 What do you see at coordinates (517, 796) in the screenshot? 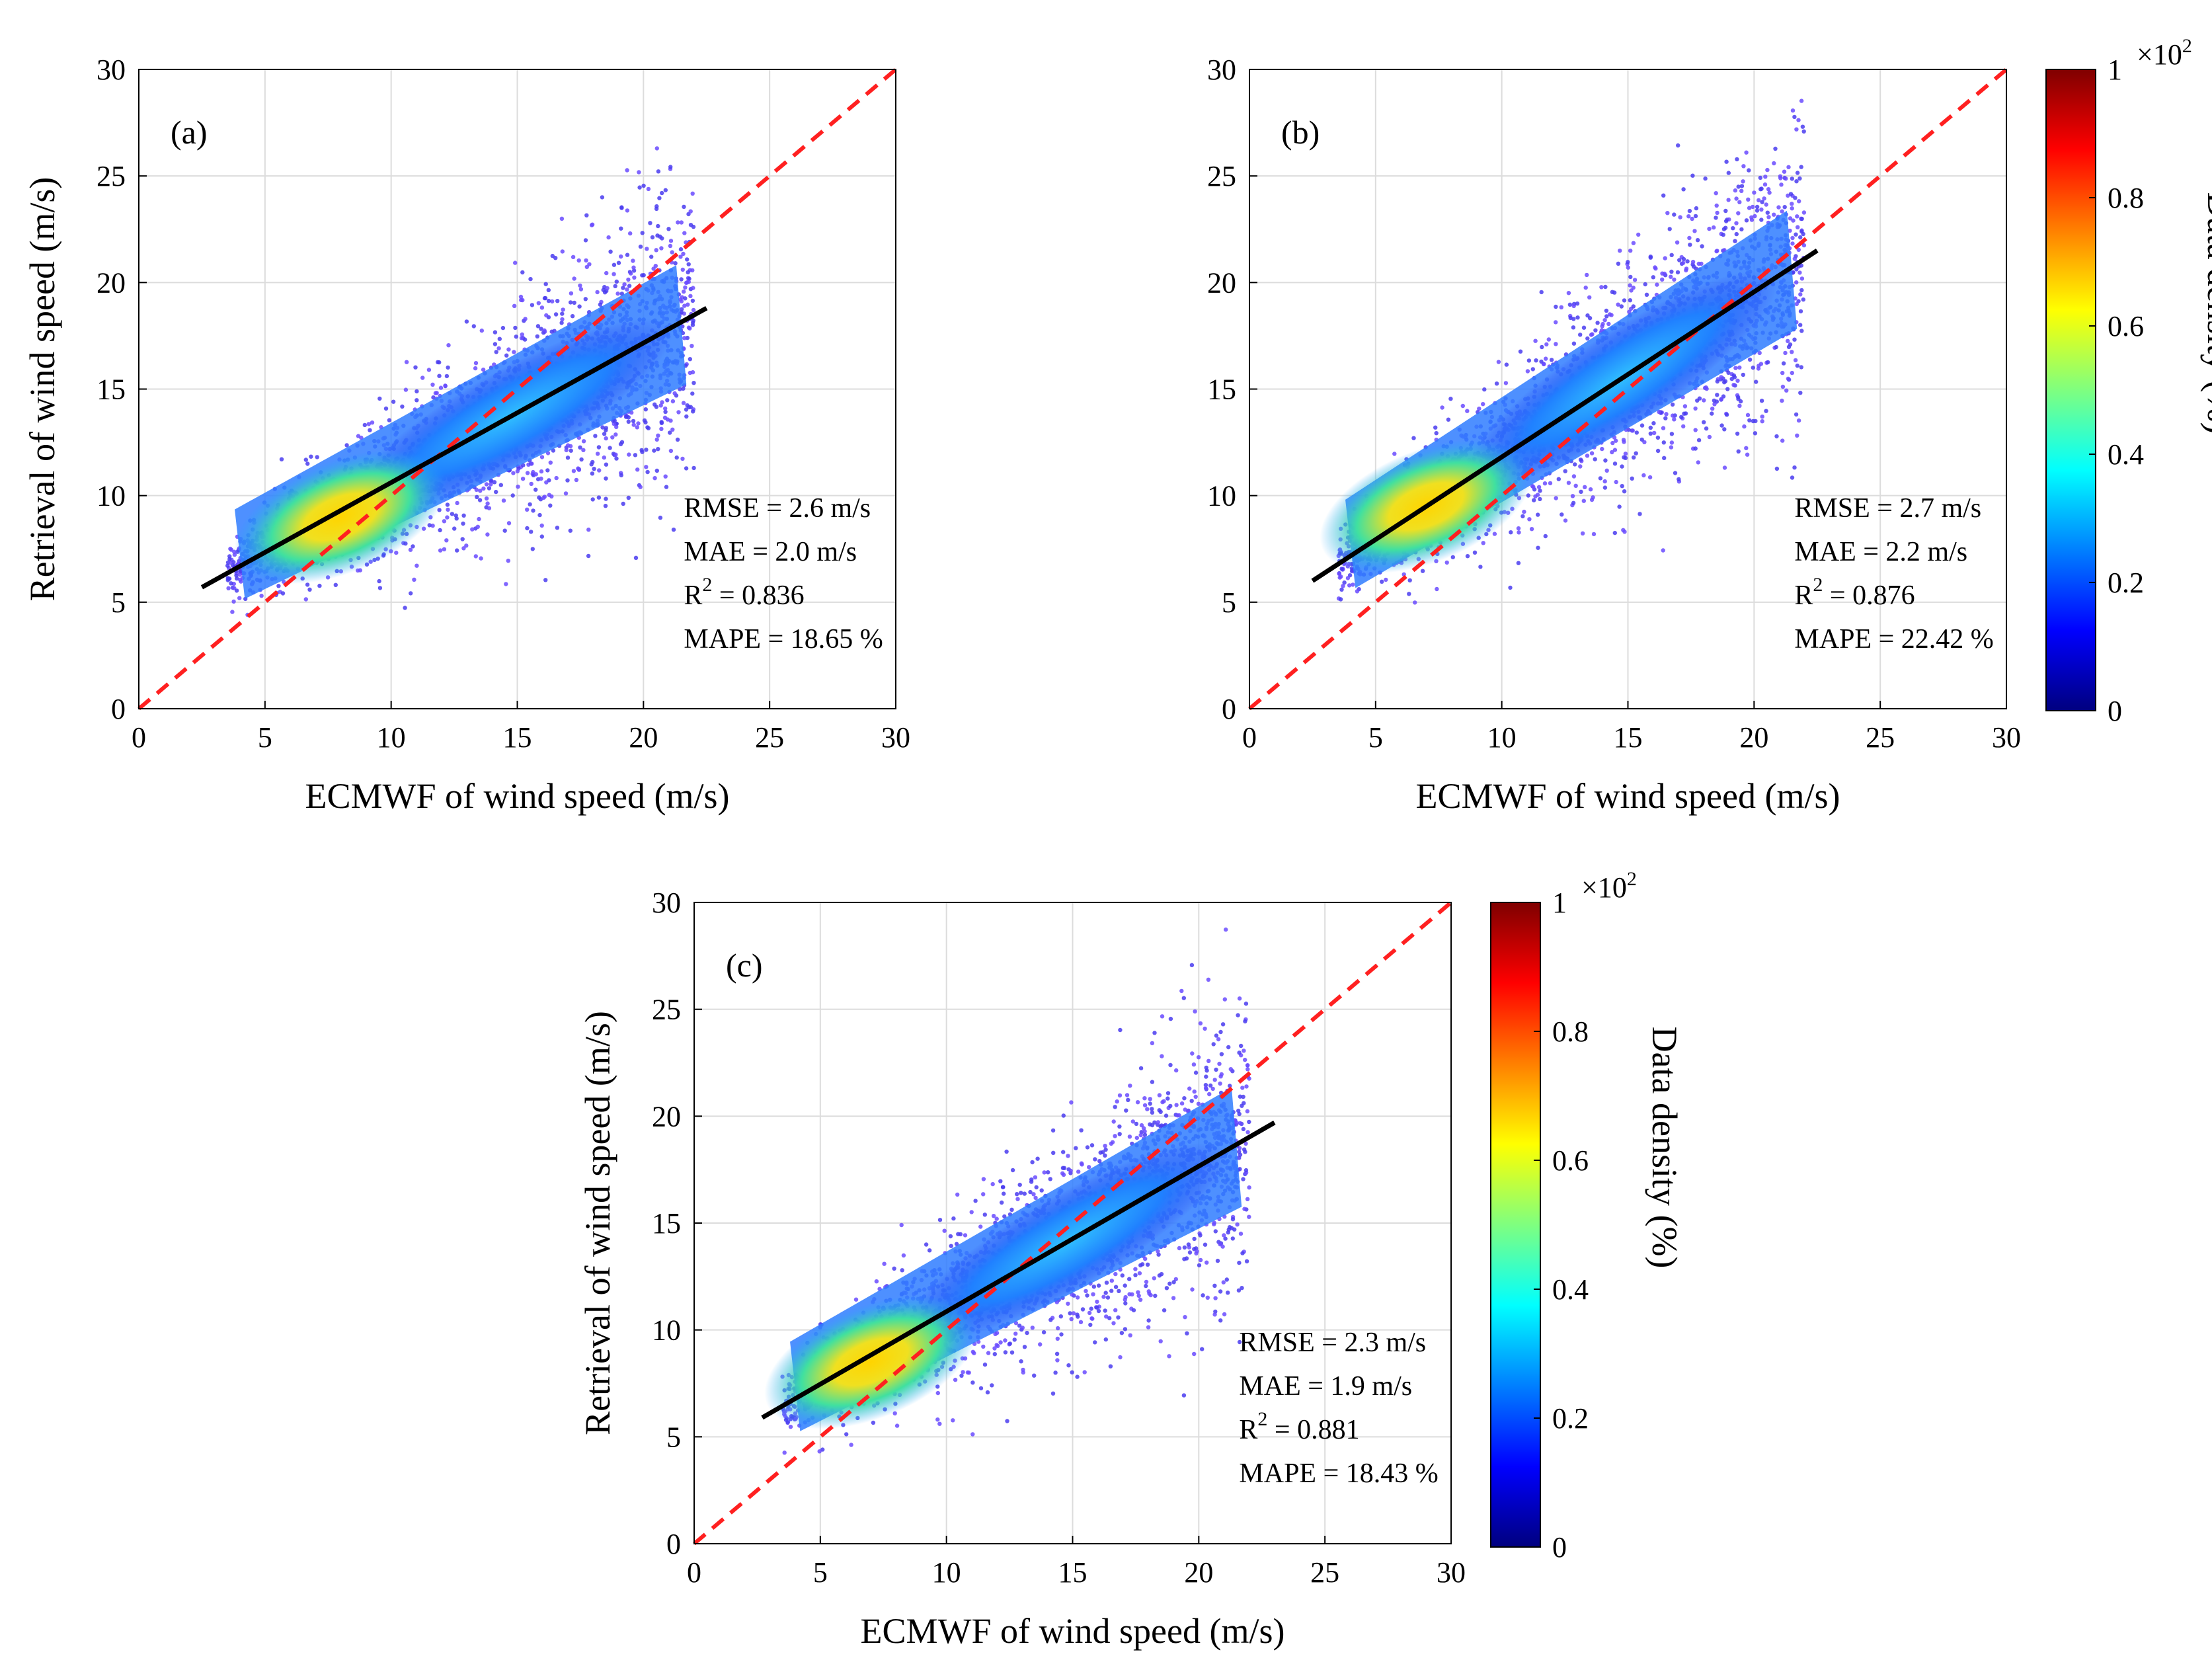
I see `x-axis-label-a: ECMWF of wind speed (m/s)` at bounding box center [517, 796].